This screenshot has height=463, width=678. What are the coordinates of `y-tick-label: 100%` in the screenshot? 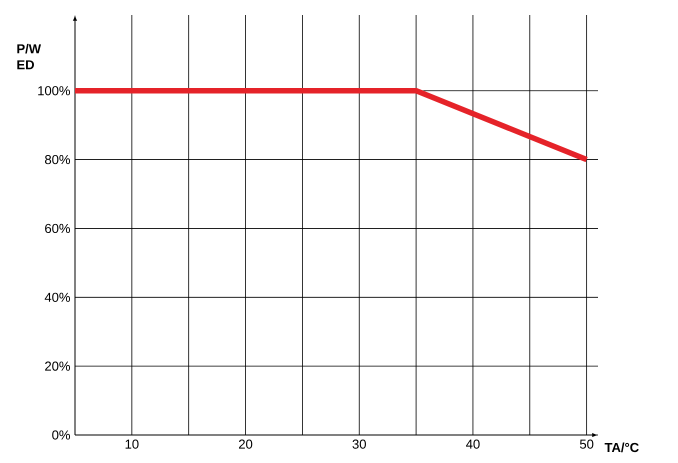 It's located at (54, 91).